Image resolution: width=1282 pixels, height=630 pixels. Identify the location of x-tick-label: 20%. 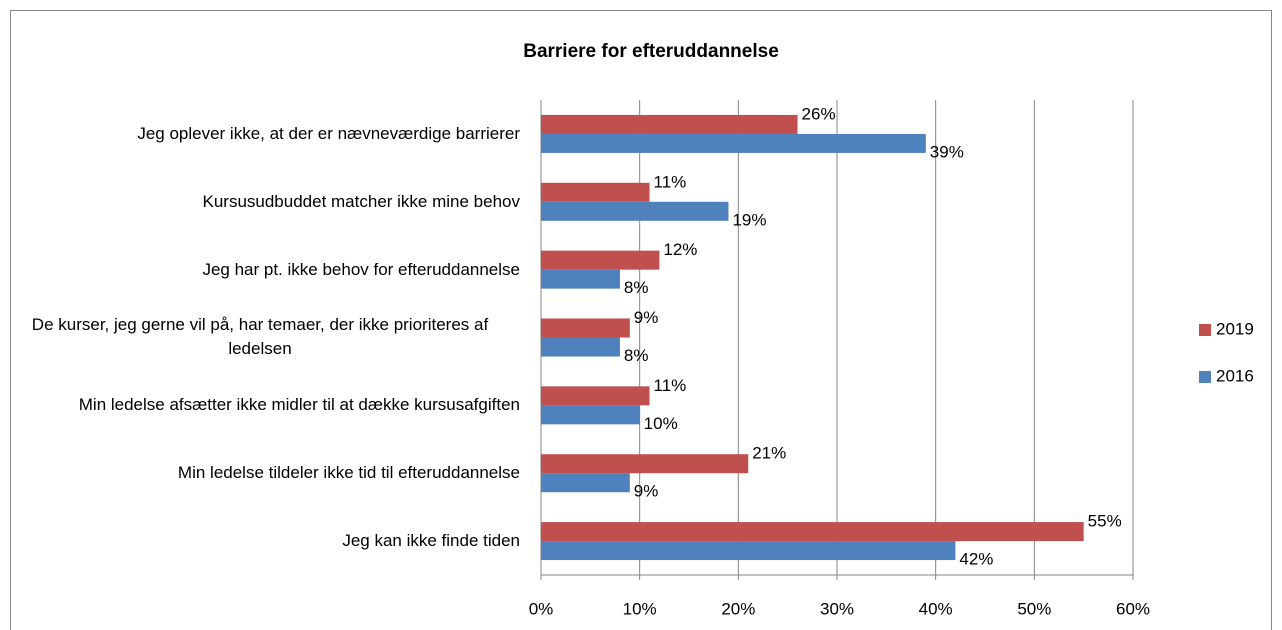
(738, 608).